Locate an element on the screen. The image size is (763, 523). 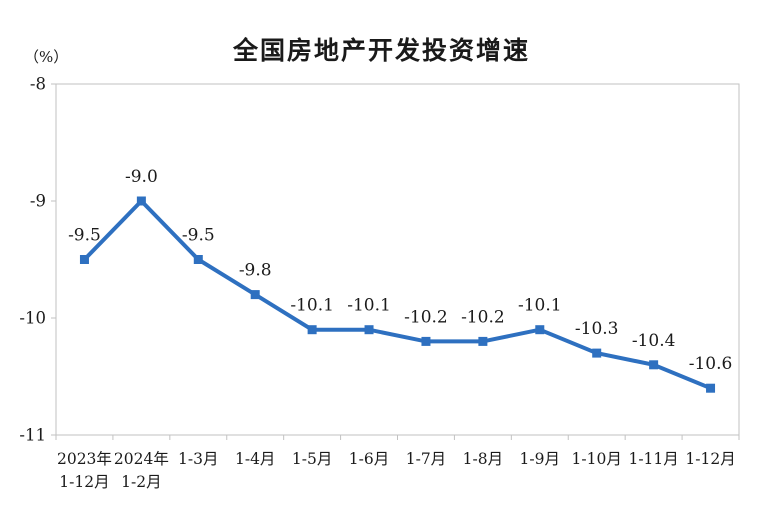
x-axis-label: 2023年 is located at coordinates (84, 459).